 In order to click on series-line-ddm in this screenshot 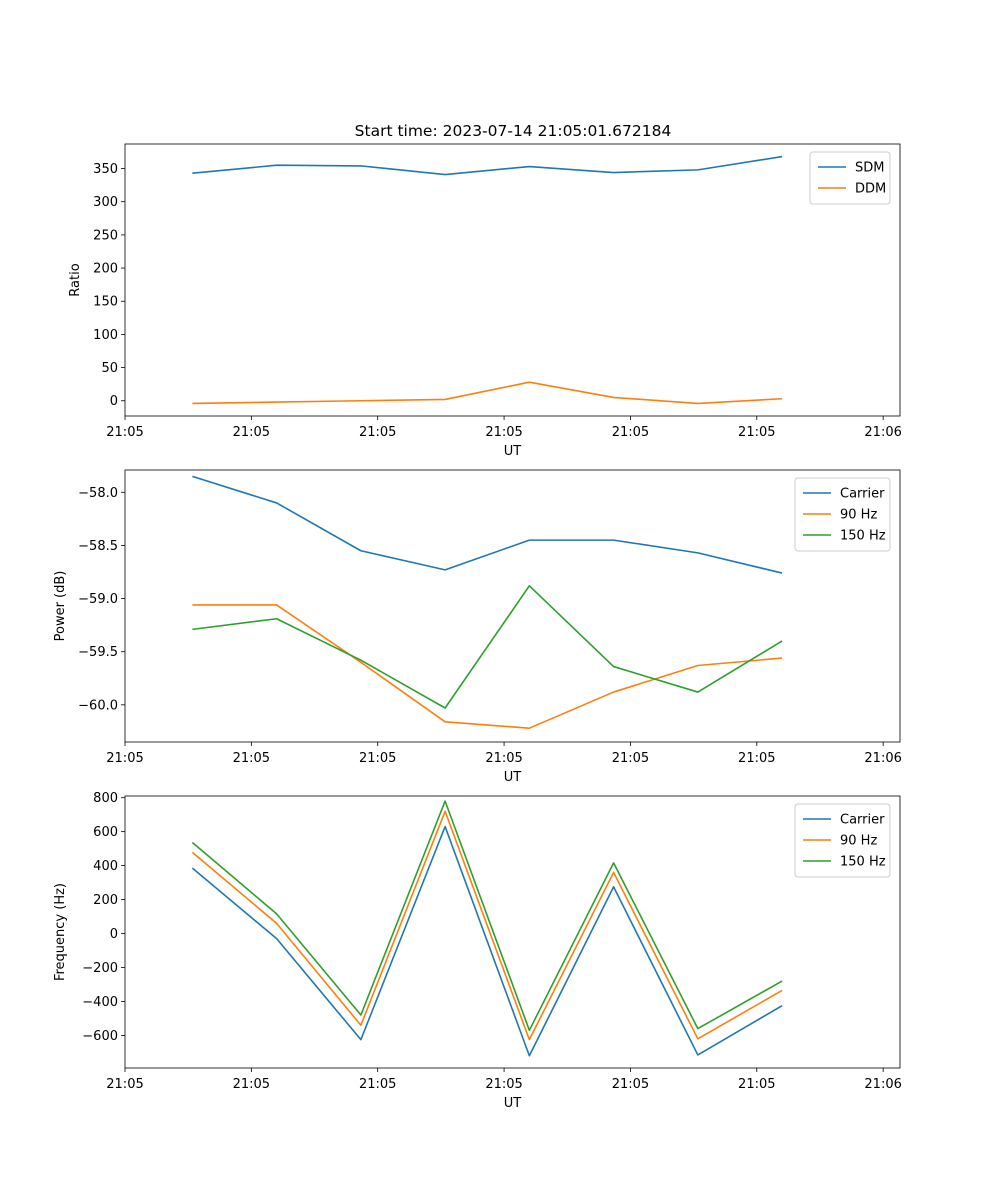, I will do `click(487, 393)`.